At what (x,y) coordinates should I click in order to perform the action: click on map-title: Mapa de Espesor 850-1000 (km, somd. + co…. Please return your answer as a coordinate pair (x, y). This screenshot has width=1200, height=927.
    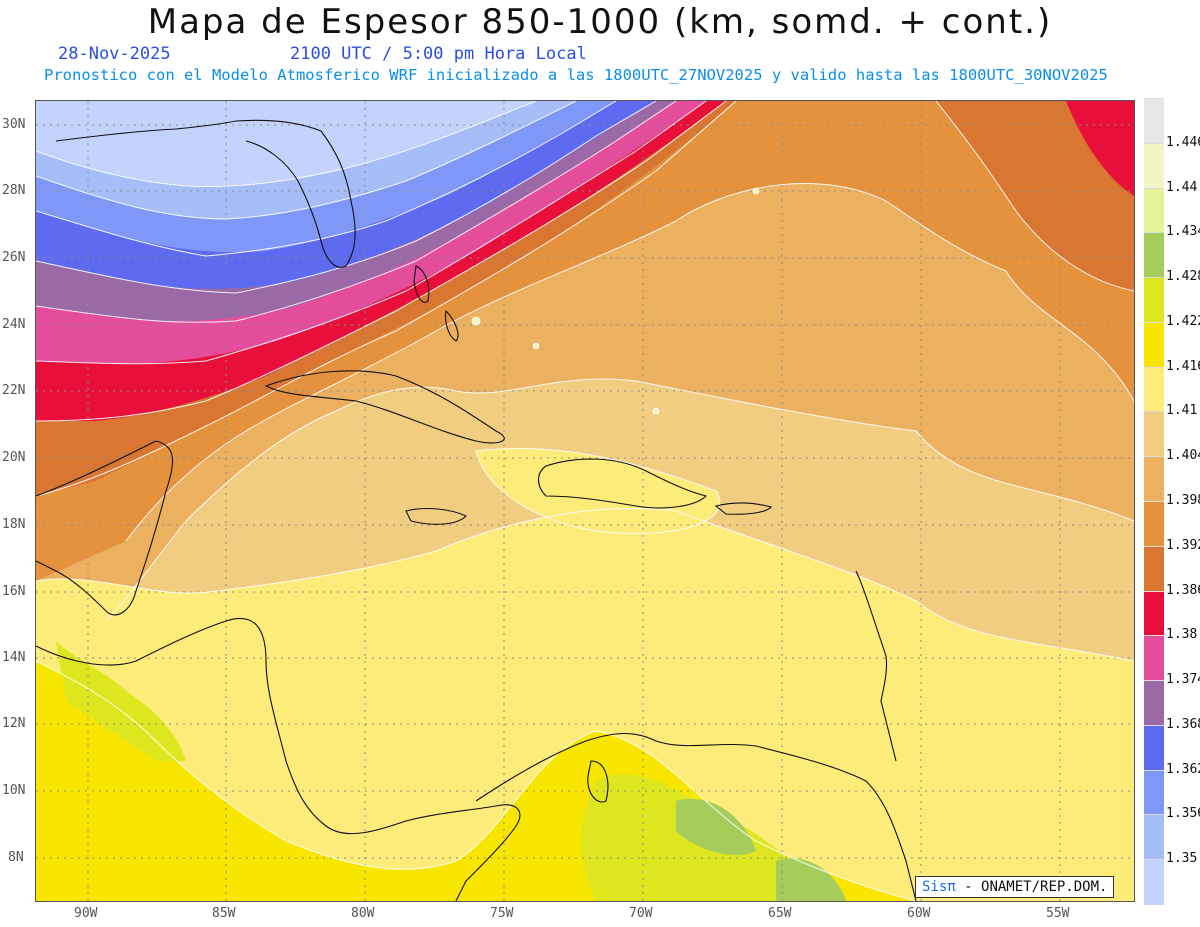
    Looking at the image, I should click on (600, 22).